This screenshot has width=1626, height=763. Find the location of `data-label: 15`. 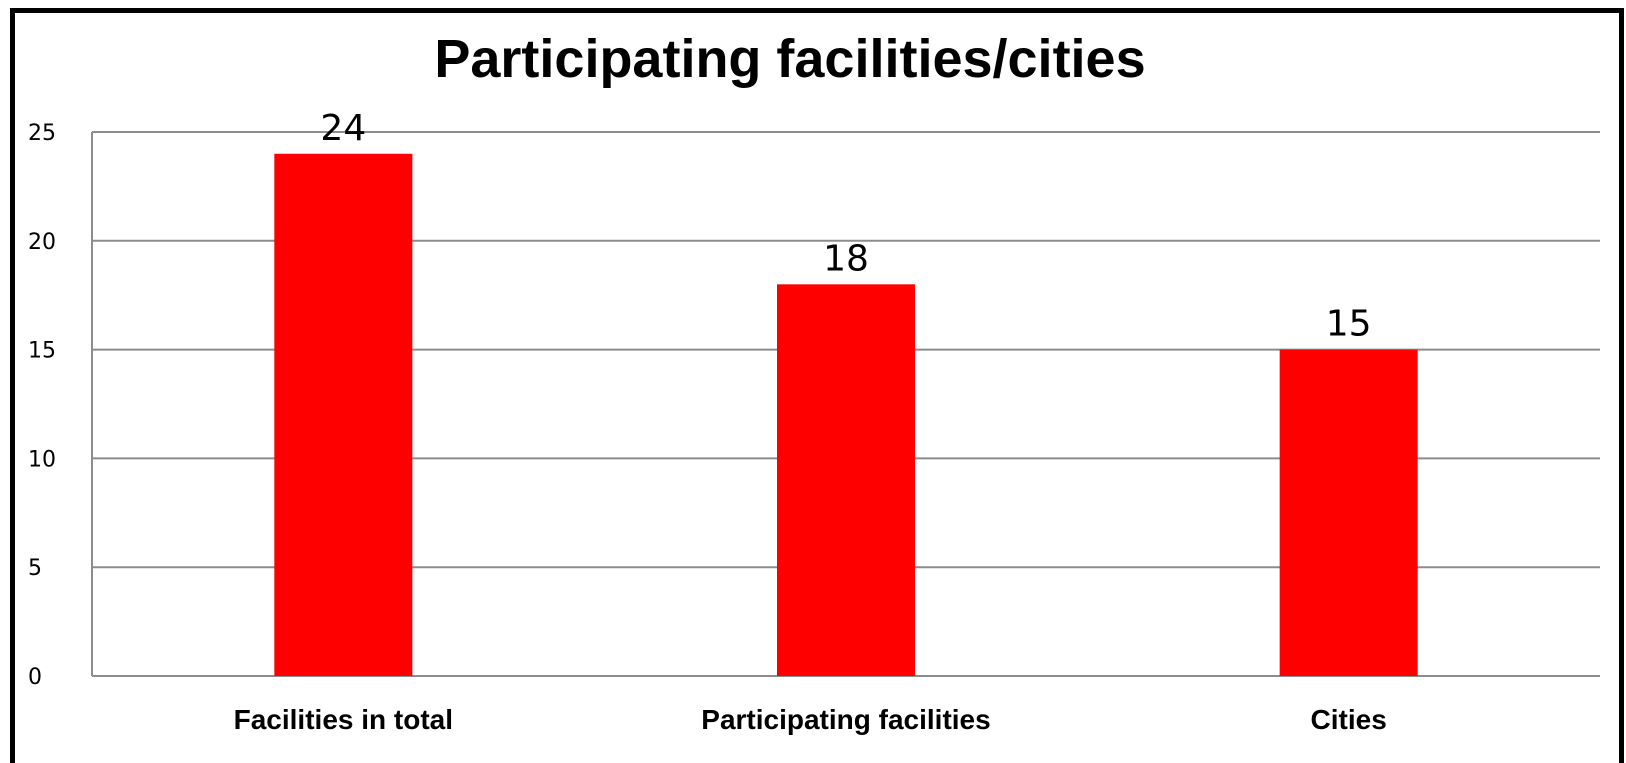

data-label: 15 is located at coordinates (1349, 324).